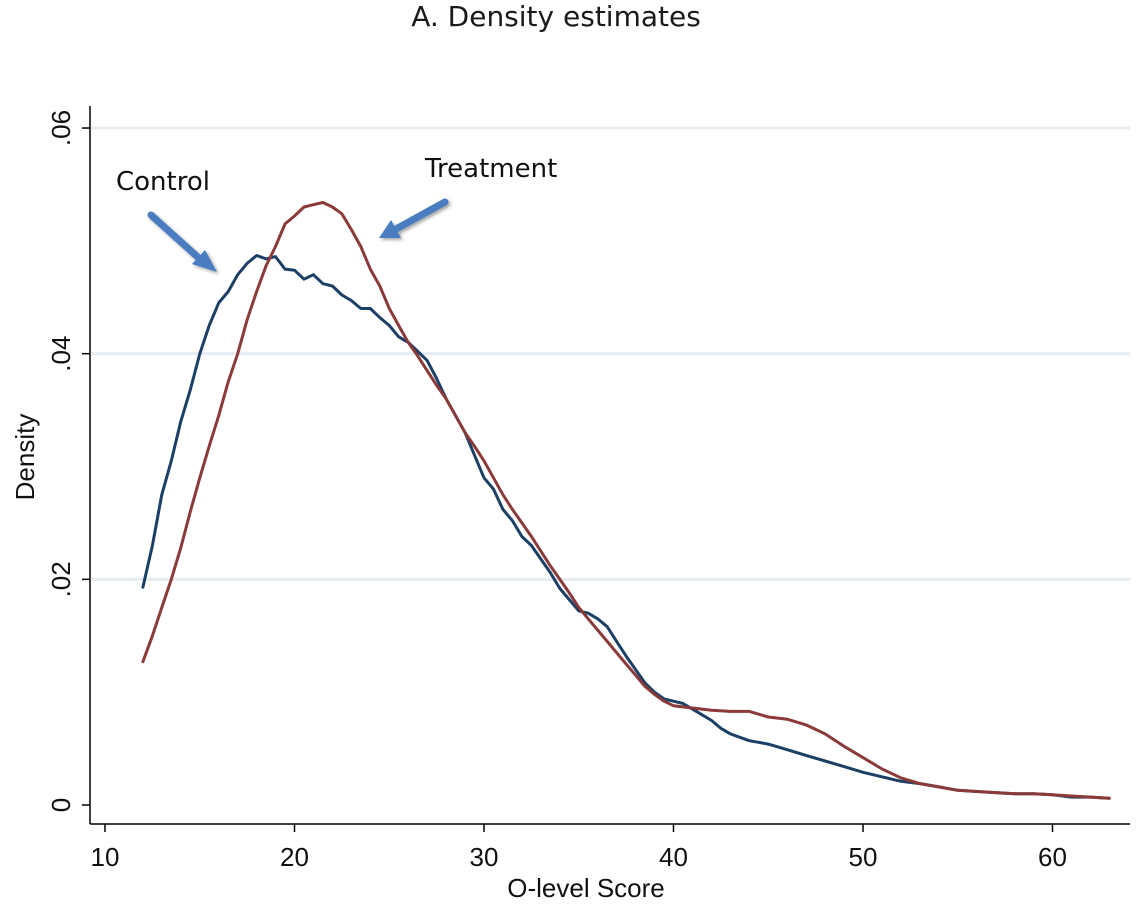  I want to click on chart-title: A. Density estimates, so click(556, 16).